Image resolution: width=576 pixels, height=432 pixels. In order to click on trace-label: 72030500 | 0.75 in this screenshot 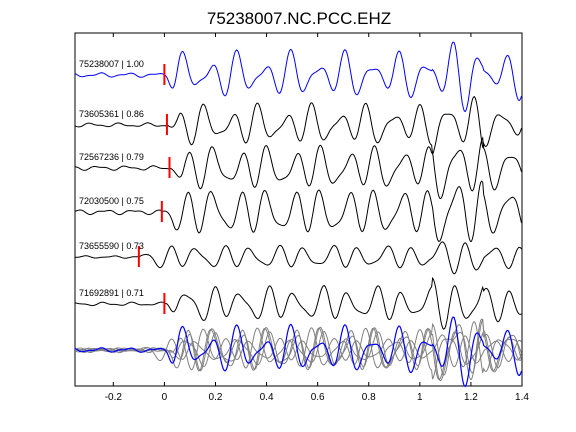, I will do `click(111, 201)`.